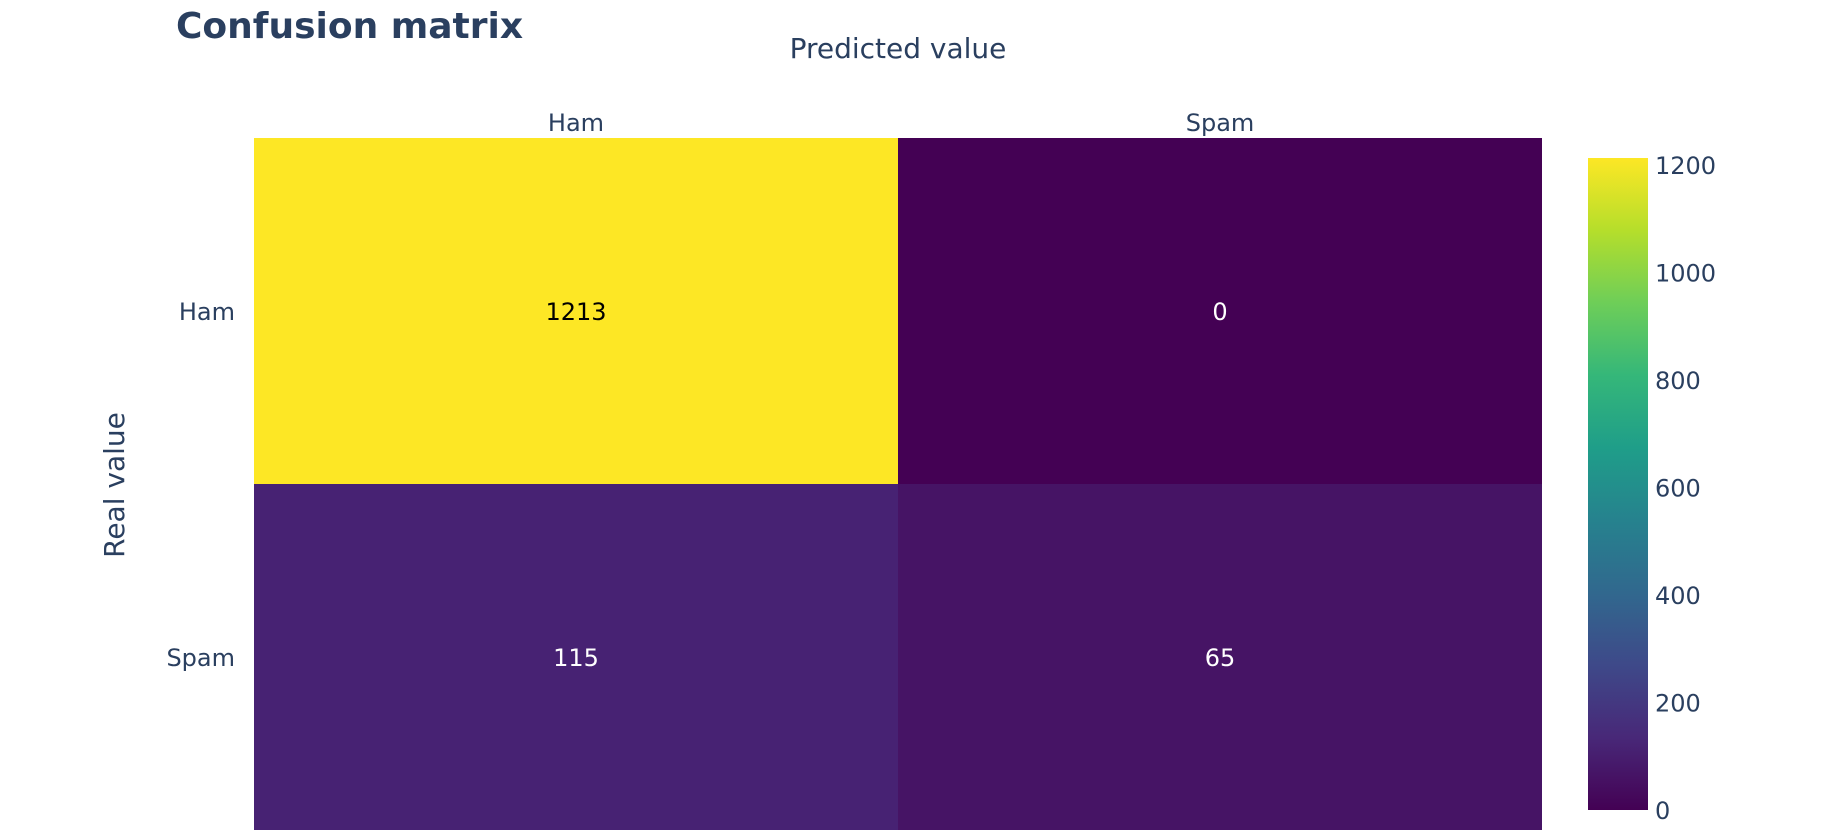 This screenshot has height=836, width=1828. I want to click on chart-title: Confusion matrix, so click(349, 26).